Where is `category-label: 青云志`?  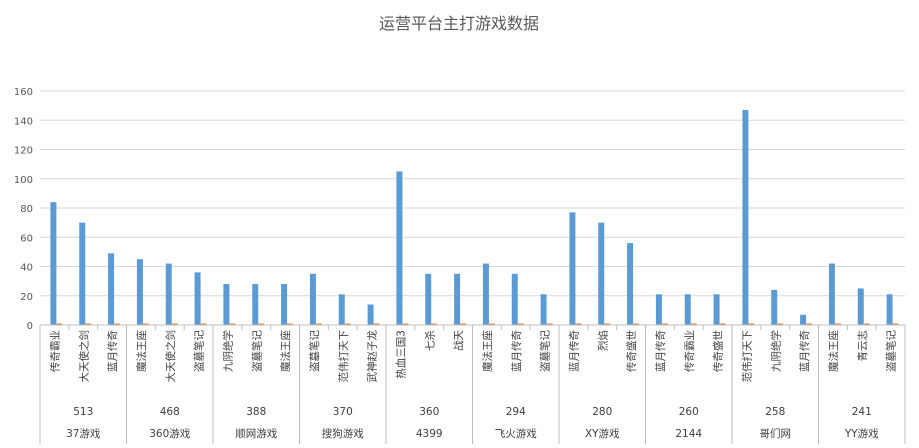
category-label: 青云志 is located at coordinates (862, 346).